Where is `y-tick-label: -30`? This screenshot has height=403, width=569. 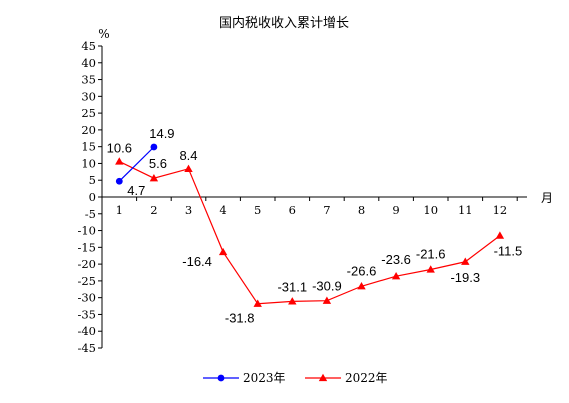
y-tick-label: -30 is located at coordinates (86, 298).